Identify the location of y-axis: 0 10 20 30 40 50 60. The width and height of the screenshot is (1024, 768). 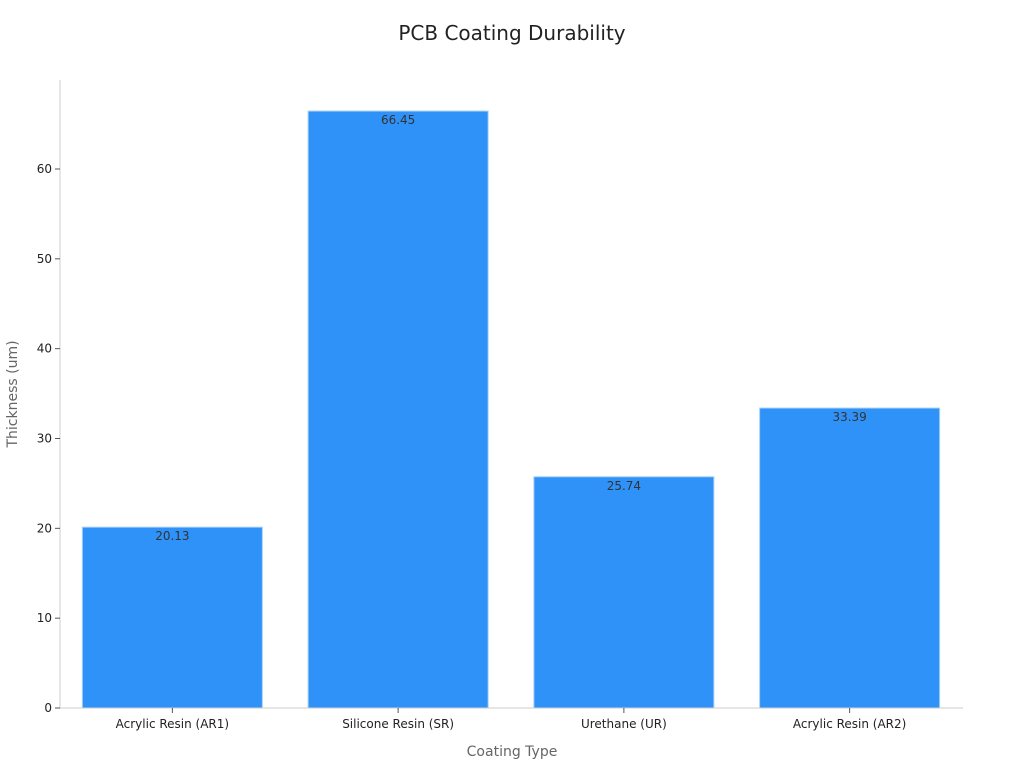
(49, 397).